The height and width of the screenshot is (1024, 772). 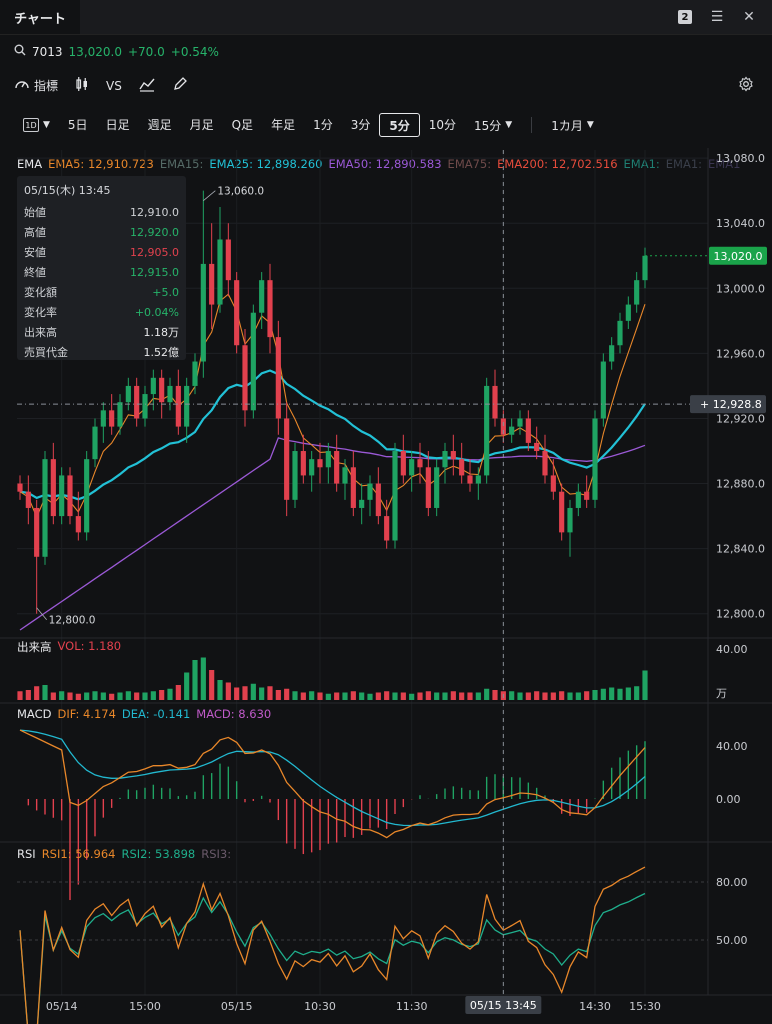 What do you see at coordinates (161, 352) in the screenshot?
I see `tooltip-value: 1.52億` at bounding box center [161, 352].